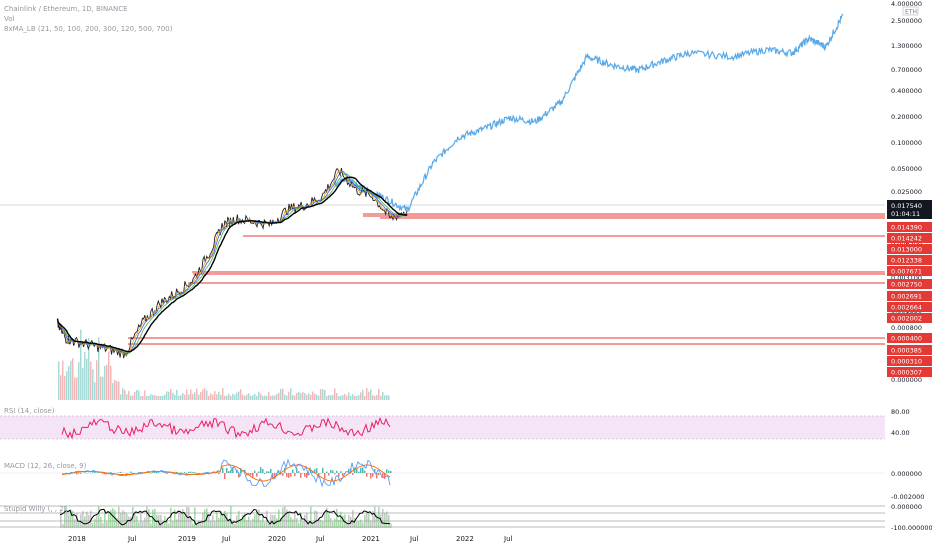 The width and height of the screenshot is (932, 550). Describe the element at coordinates (29, 411) in the screenshot. I see `rsi-title: RSI (14, close)` at that location.